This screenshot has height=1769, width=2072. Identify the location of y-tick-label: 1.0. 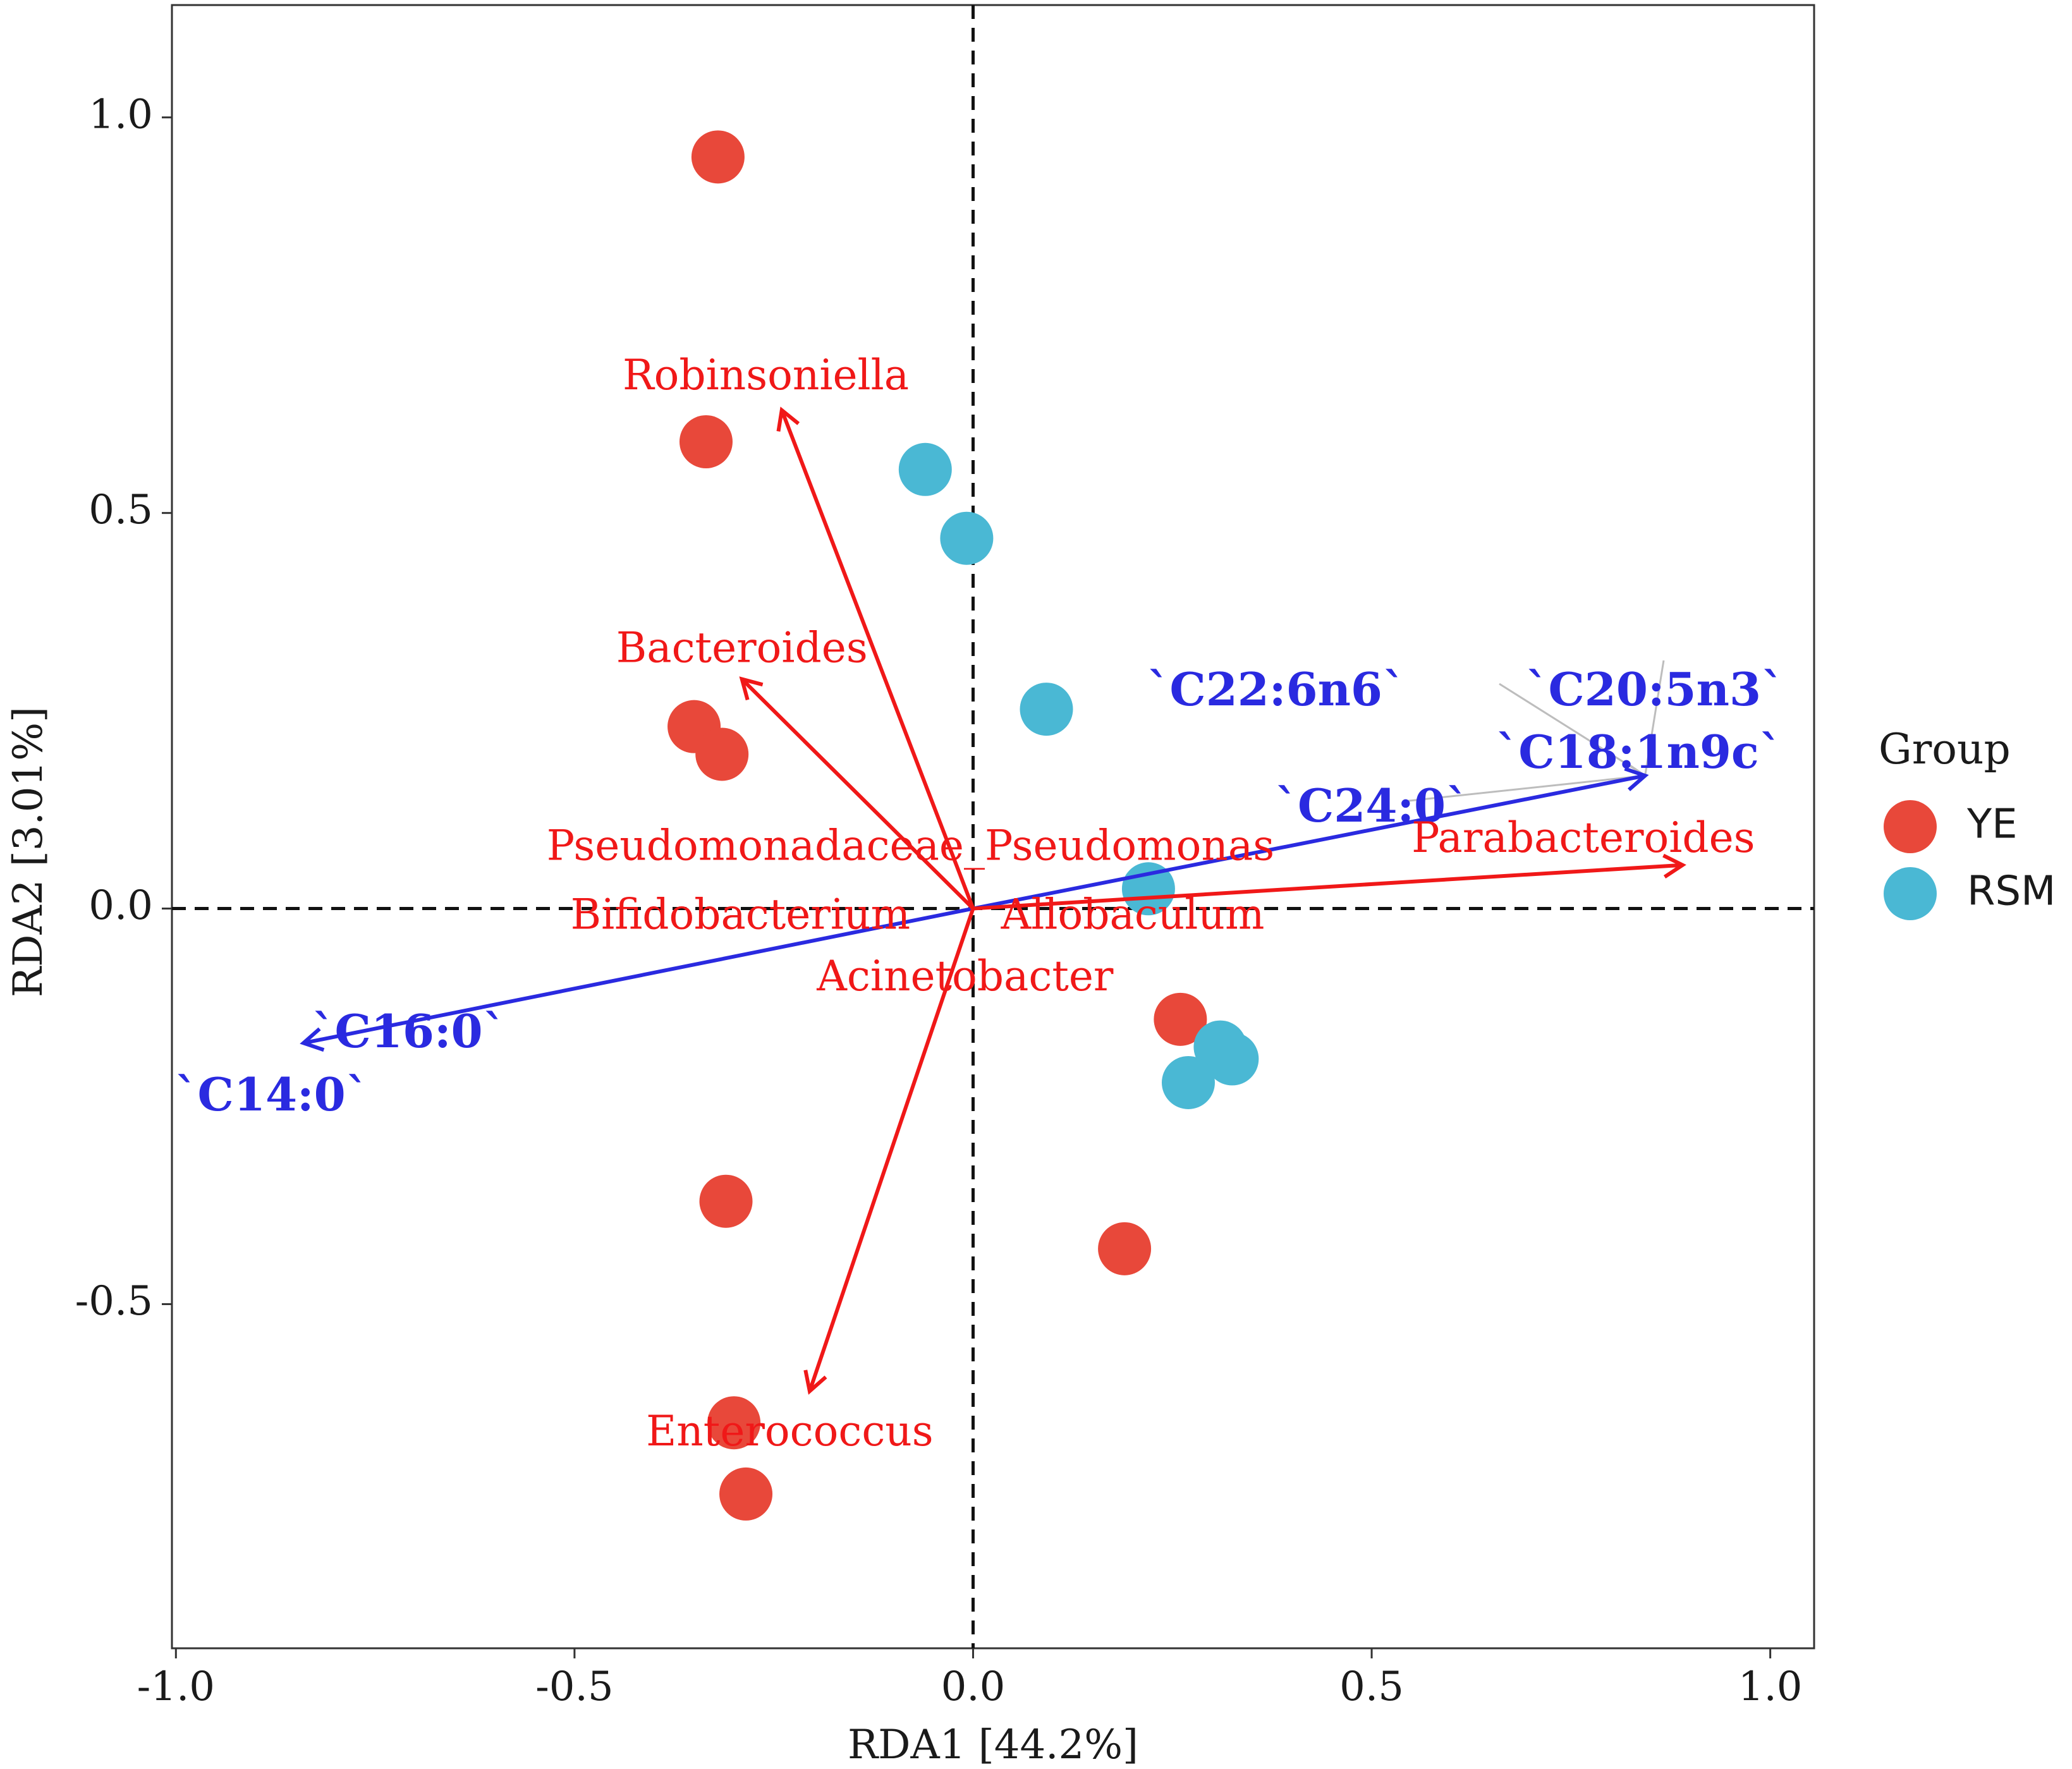
(120, 114).